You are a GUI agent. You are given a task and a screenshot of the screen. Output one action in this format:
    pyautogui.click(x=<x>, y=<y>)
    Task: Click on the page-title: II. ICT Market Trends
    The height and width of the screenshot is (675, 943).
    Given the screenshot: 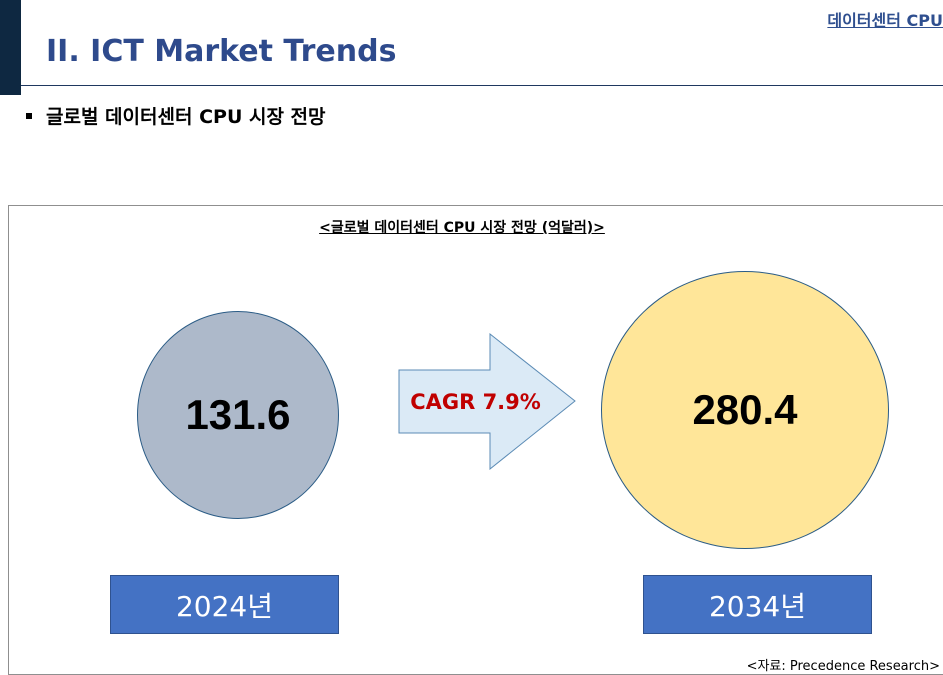 What is the action you would take?
    pyautogui.click(x=221, y=51)
    